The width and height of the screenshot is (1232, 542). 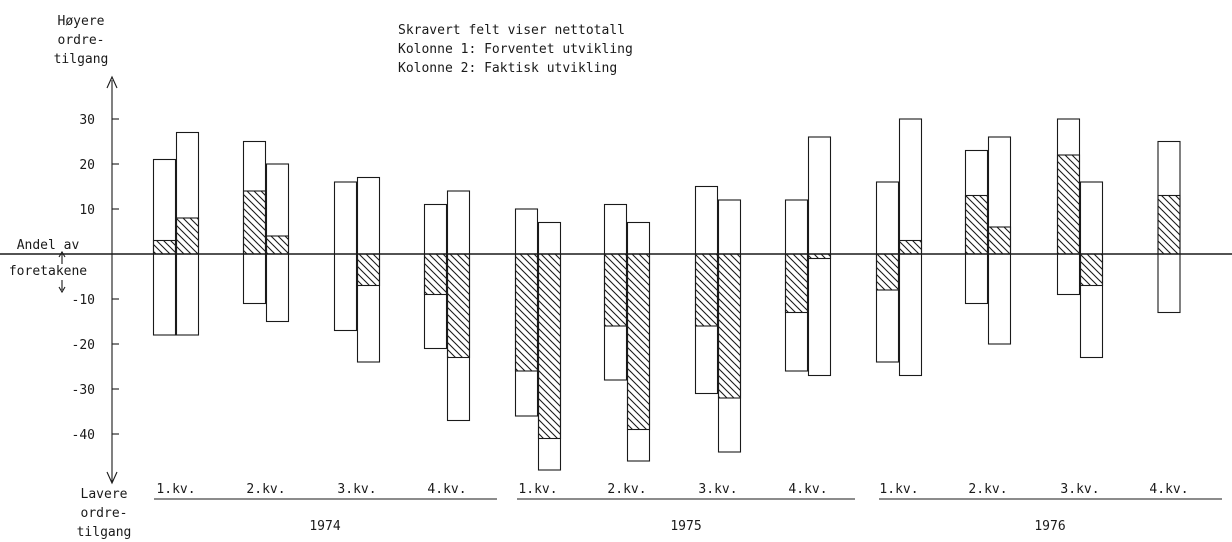 I want to click on y-tick-label: -10, so click(x=83, y=300).